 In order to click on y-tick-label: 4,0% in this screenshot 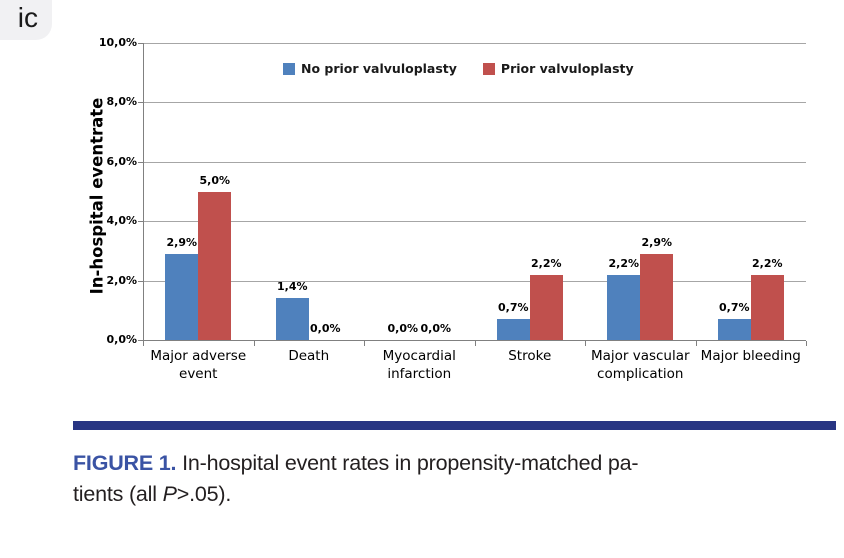, I will do `click(121, 221)`.